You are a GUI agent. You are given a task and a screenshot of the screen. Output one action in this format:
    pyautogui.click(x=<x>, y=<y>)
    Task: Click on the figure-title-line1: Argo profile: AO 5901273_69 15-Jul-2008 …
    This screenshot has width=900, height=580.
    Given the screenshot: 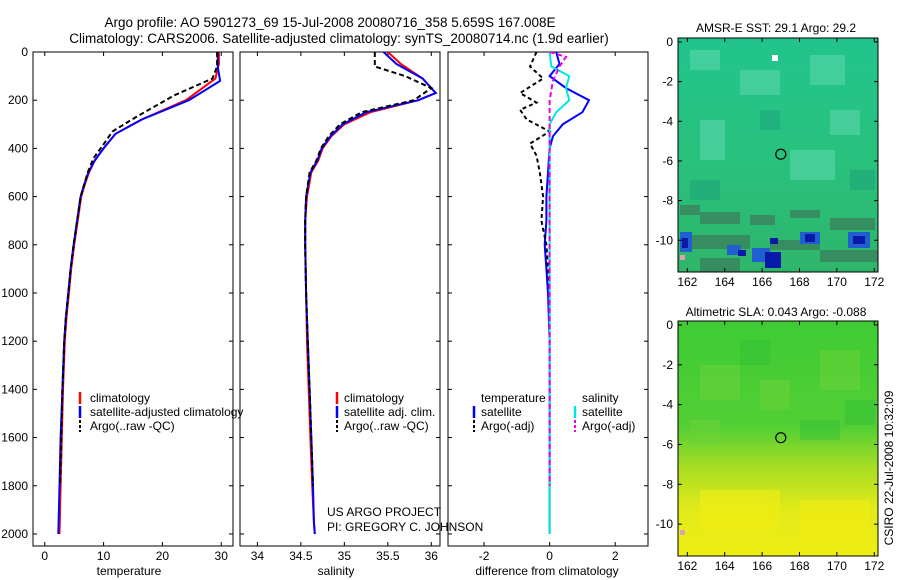 What is the action you would take?
    pyautogui.click(x=329, y=22)
    